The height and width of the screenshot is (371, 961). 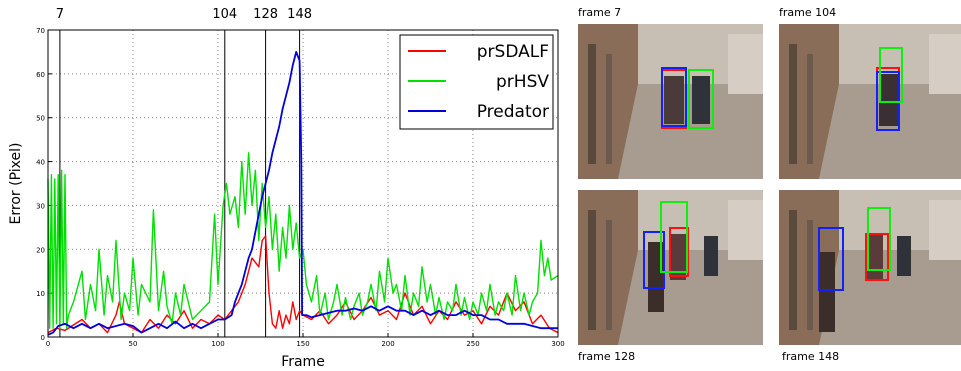 What do you see at coordinates (40, 163) in the screenshot?
I see `y-tick-label: 40` at bounding box center [40, 163].